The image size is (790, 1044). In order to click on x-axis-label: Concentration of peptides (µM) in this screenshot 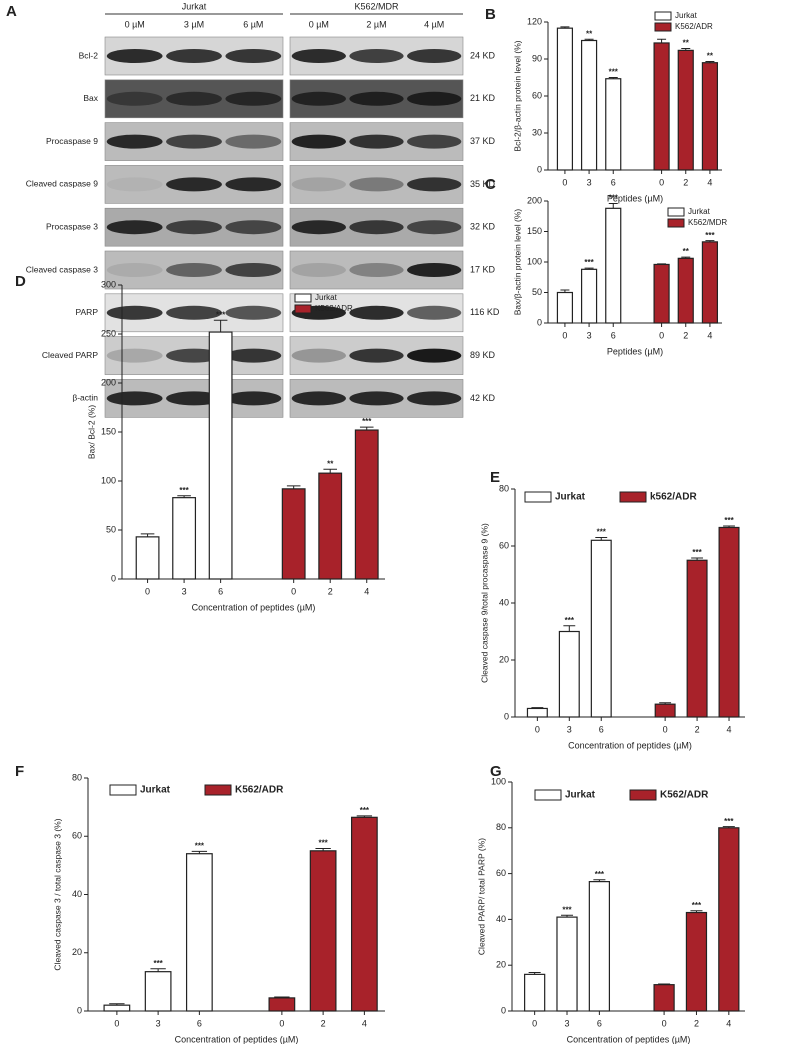, I will do `click(237, 1039)`.